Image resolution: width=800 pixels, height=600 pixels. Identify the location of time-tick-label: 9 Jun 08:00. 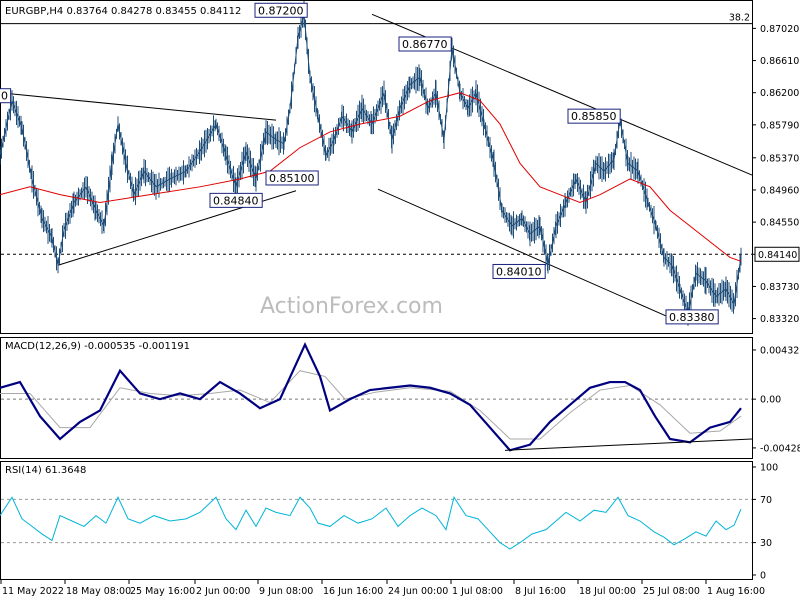
(286, 591).